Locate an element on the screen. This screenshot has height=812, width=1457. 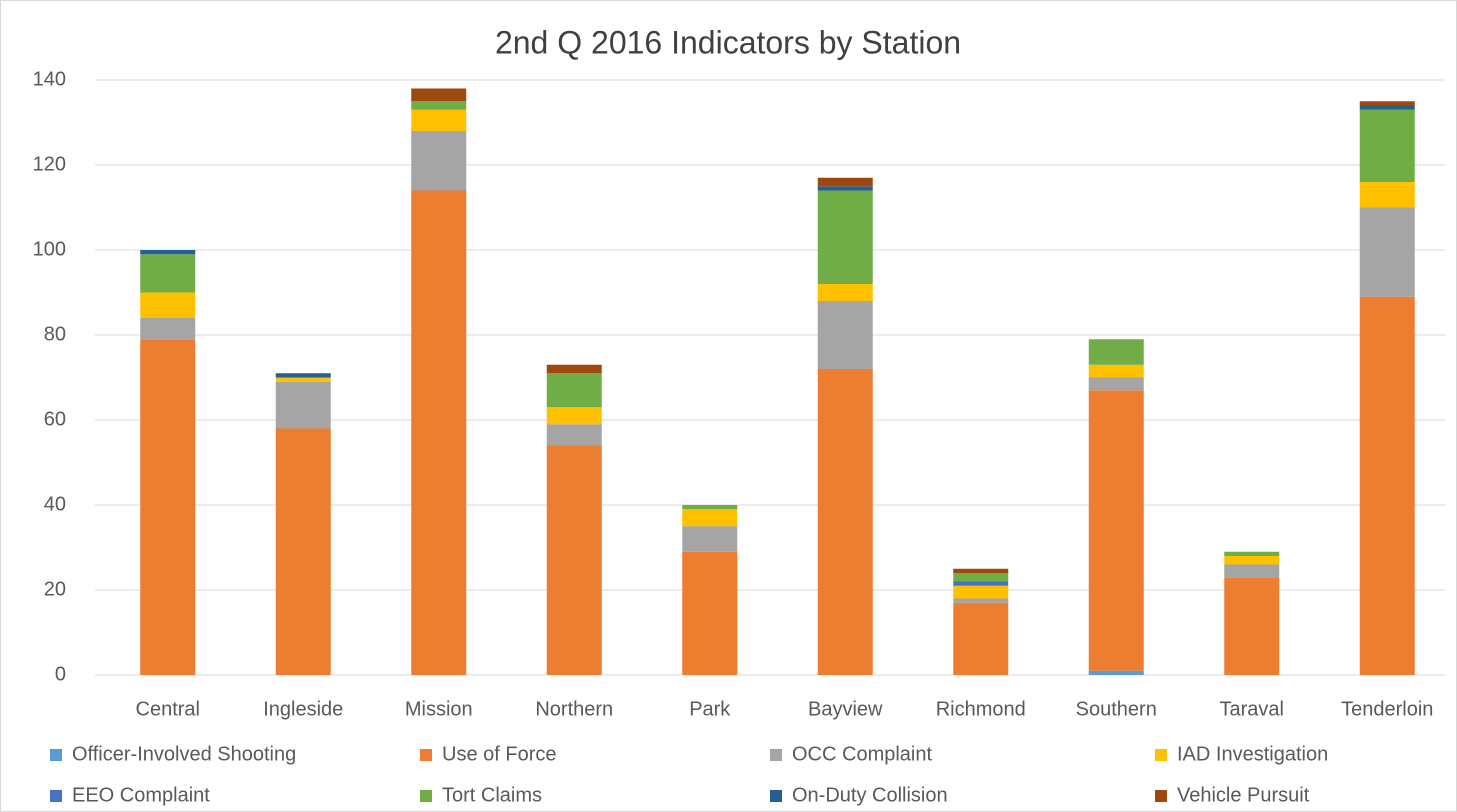
legend-label: Officer-Involved Shooting is located at coordinates (184, 754).